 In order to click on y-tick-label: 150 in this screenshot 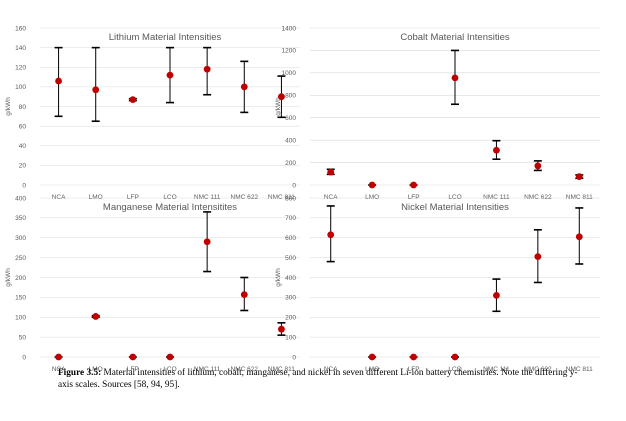, I will do `click(20, 298)`.